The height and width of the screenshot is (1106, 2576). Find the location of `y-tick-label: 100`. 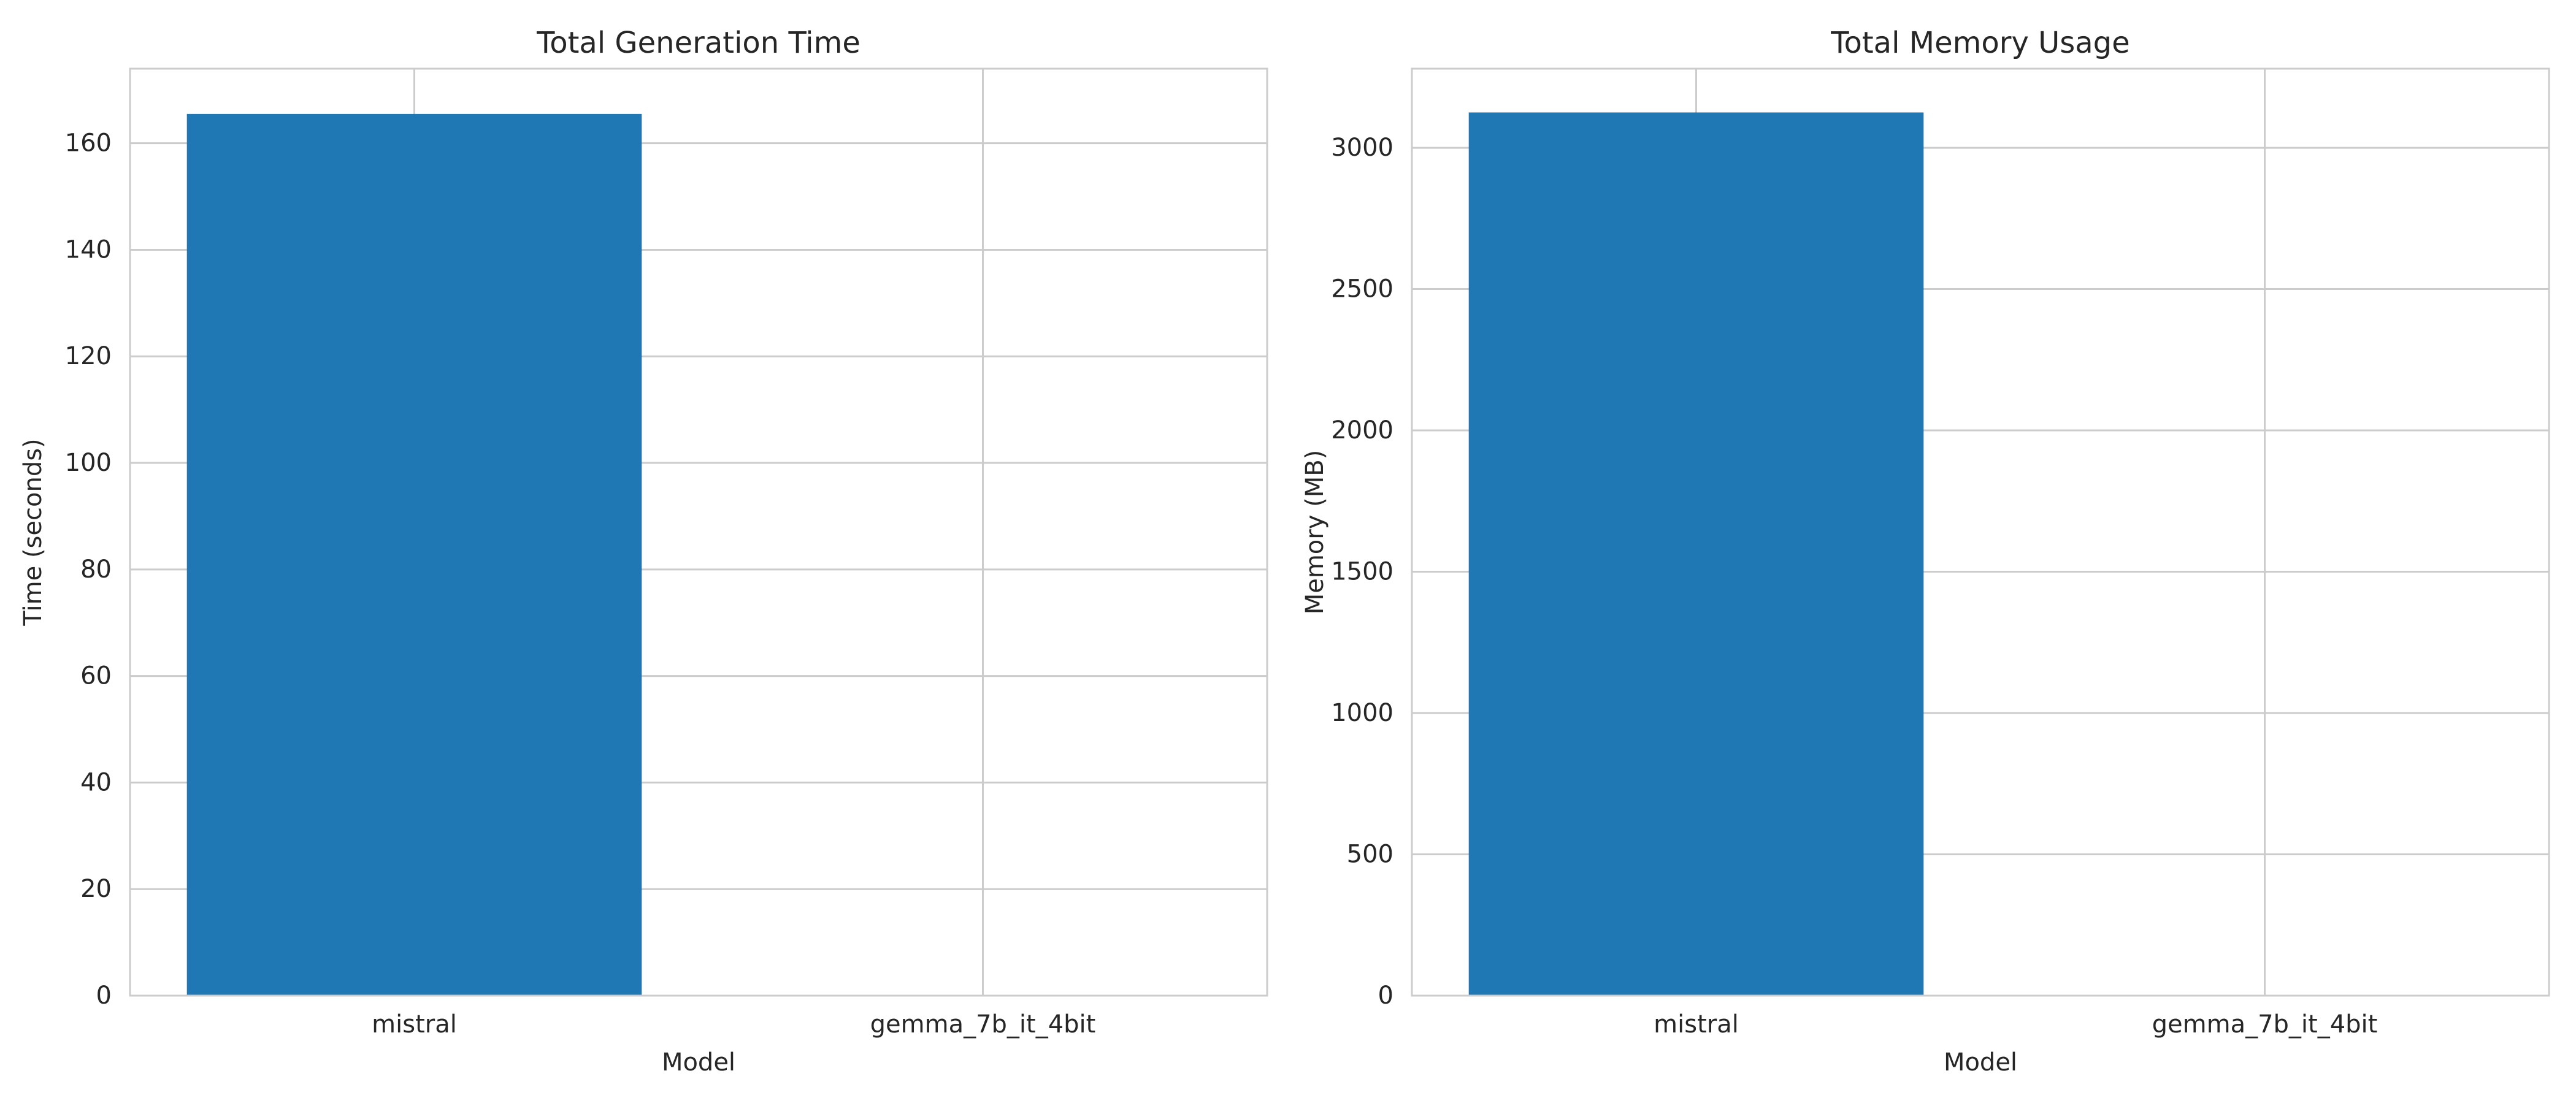

y-tick-label: 100 is located at coordinates (88, 463).